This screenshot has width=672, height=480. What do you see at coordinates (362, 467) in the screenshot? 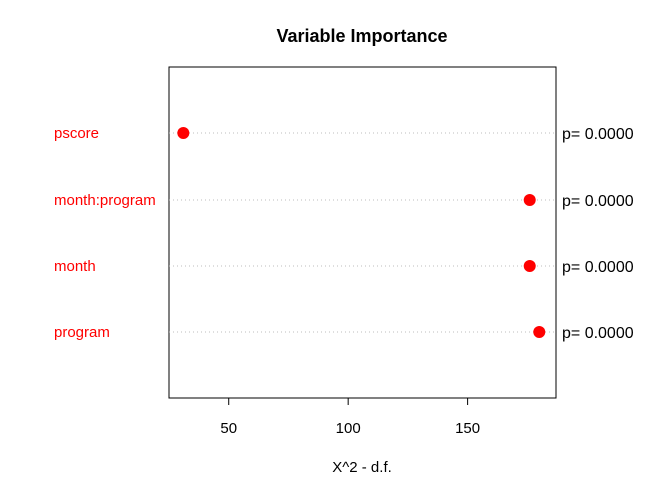
I see `x-axis-label: X^2 - d.f.` at bounding box center [362, 467].